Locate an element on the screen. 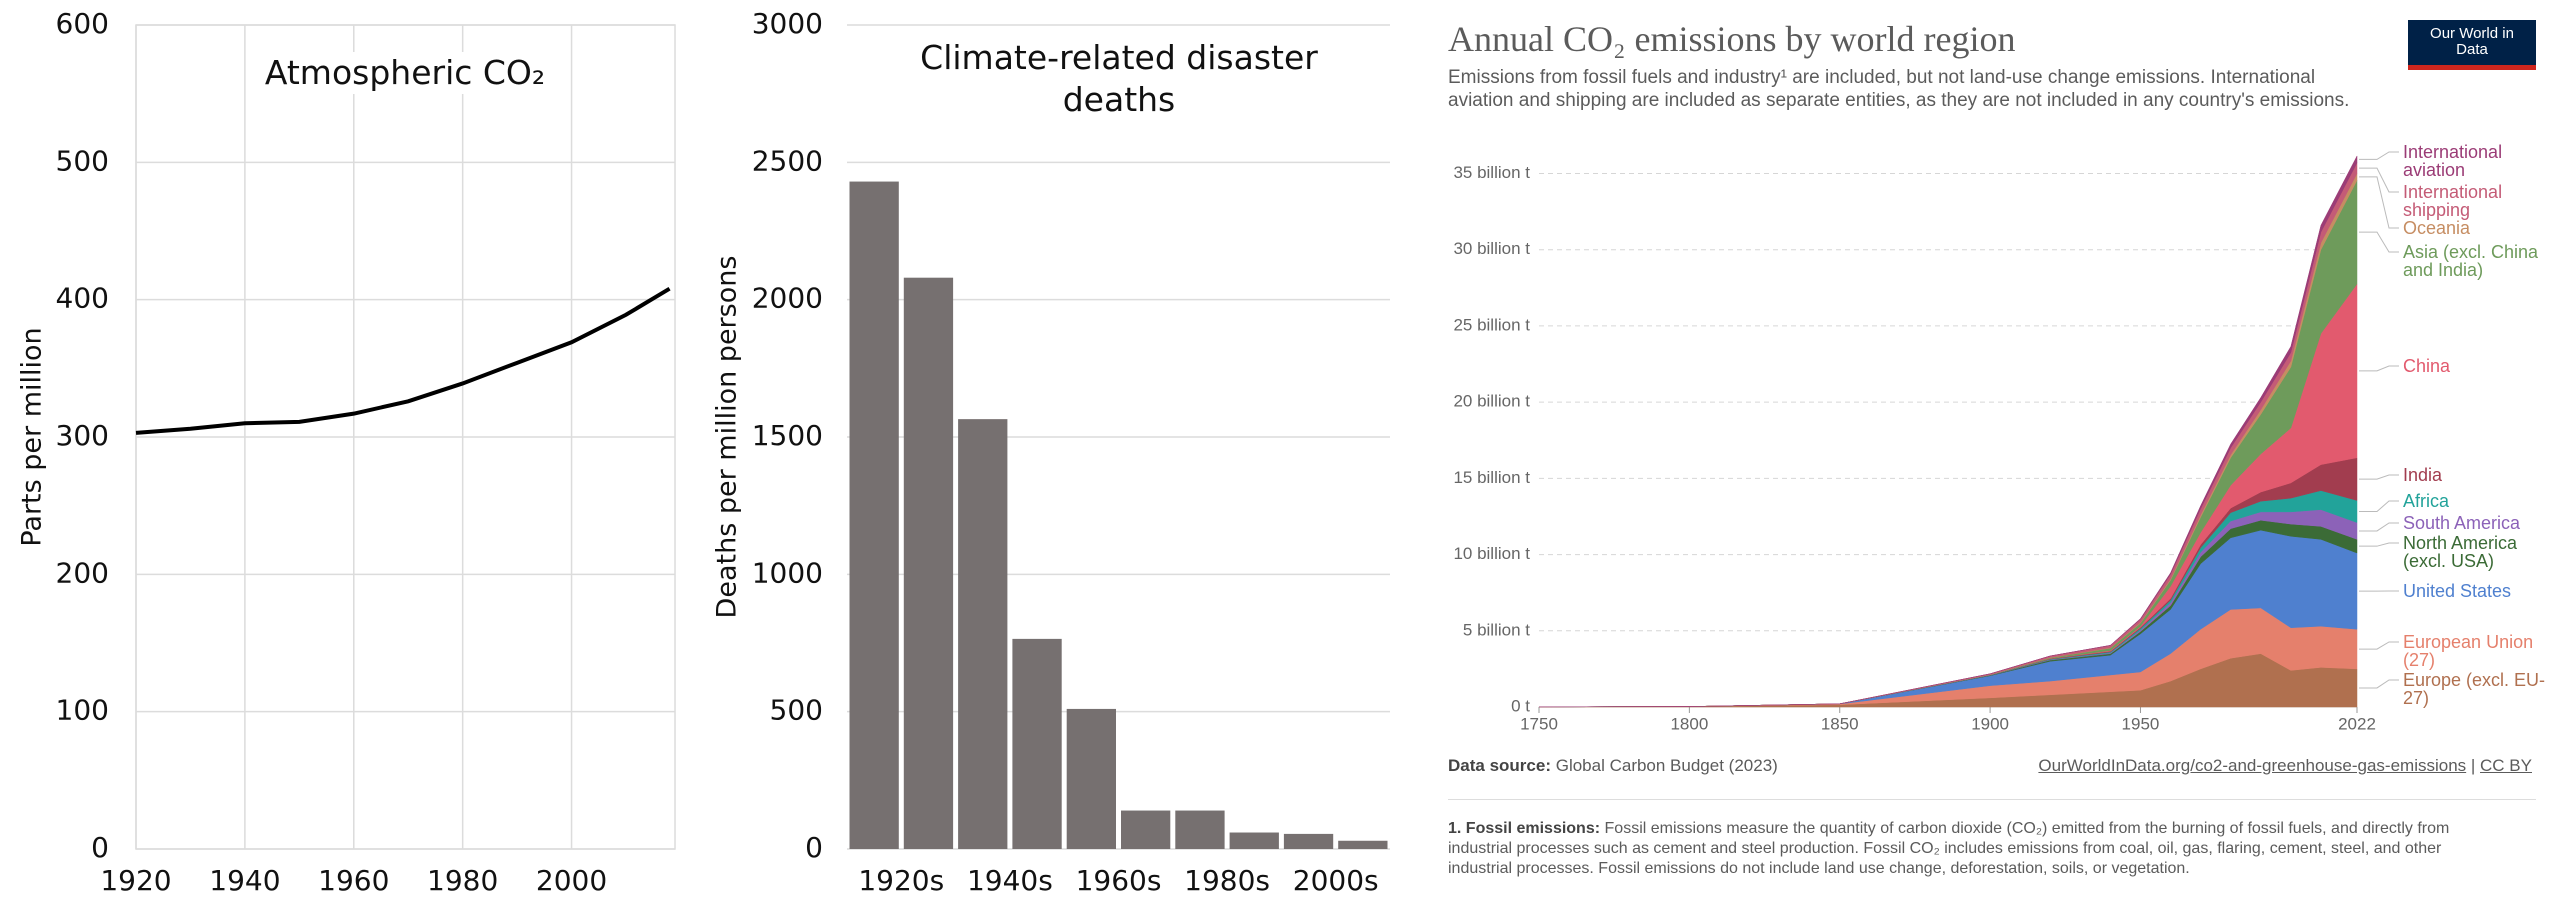  legend-label: Africa is located at coordinates (2426, 501).